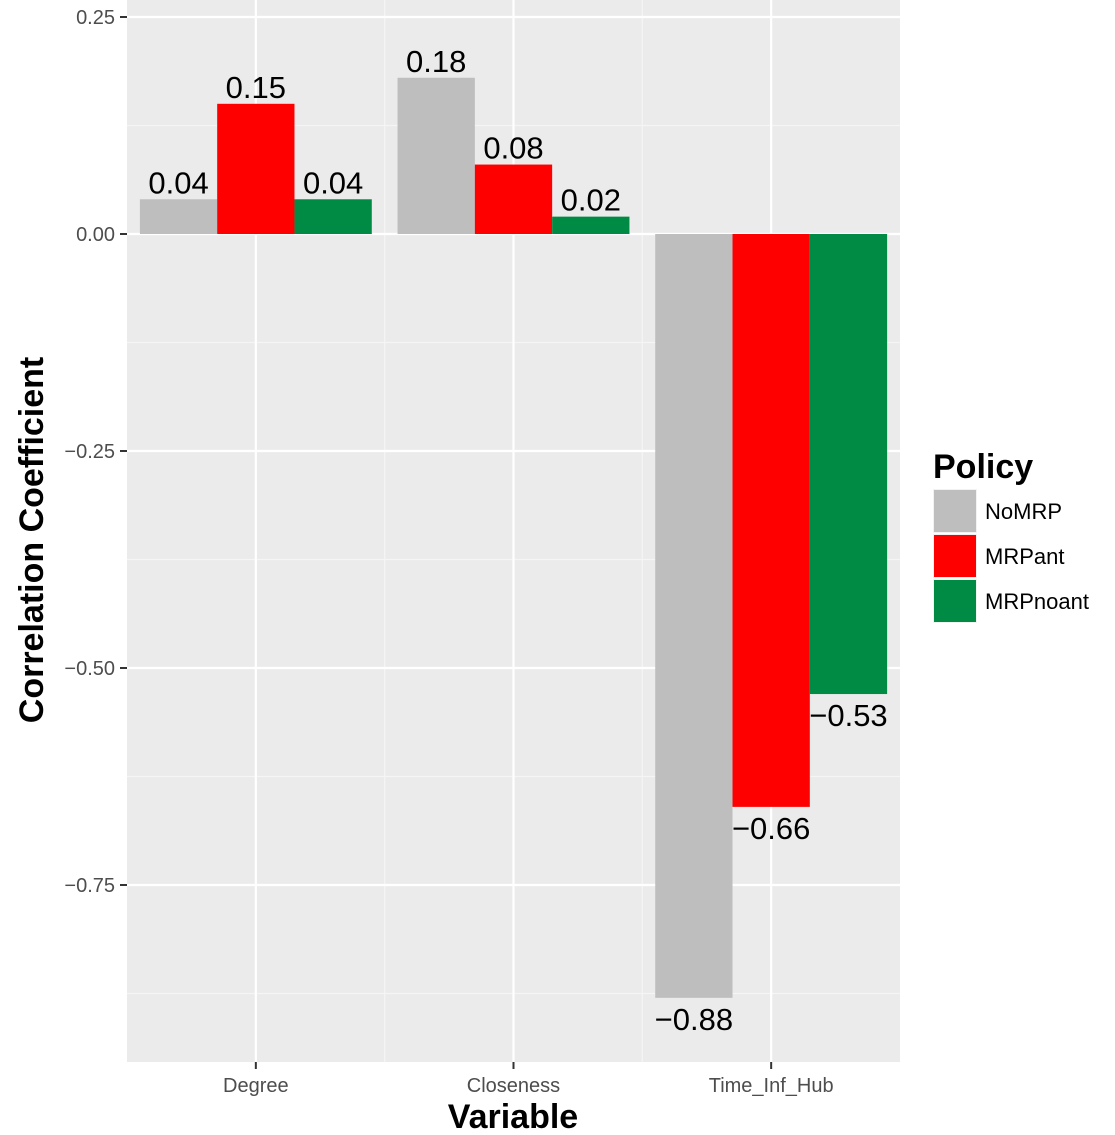  Describe the element at coordinates (771, 520) in the screenshot. I see `bar-MRPant-Time_Inf_Hub` at that location.